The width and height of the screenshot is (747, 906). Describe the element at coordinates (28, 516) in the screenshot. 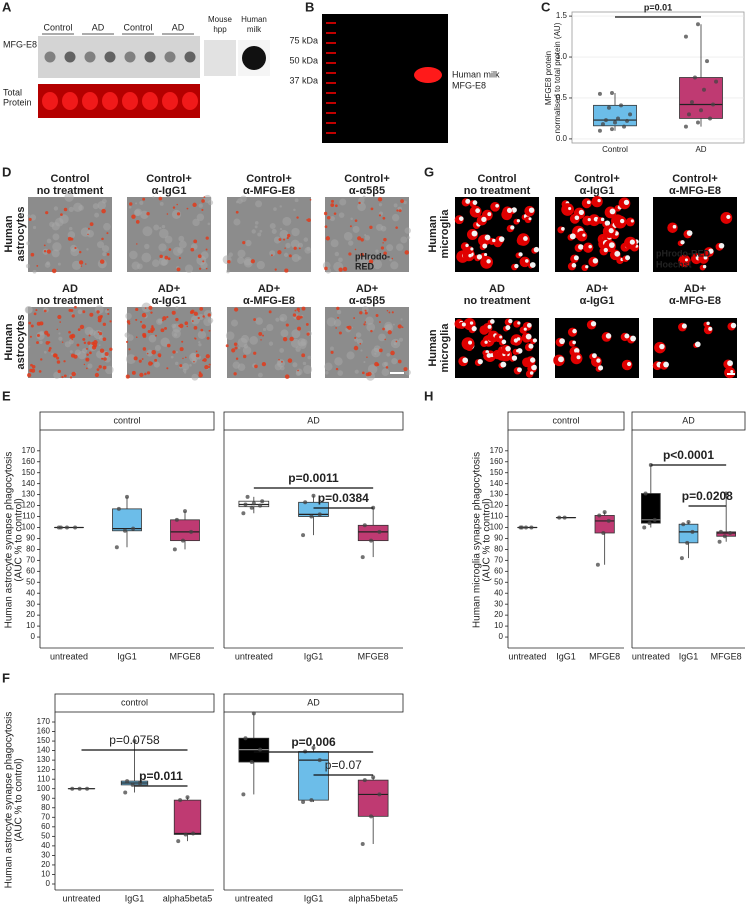

I see `y-tick-label: 110` at that location.